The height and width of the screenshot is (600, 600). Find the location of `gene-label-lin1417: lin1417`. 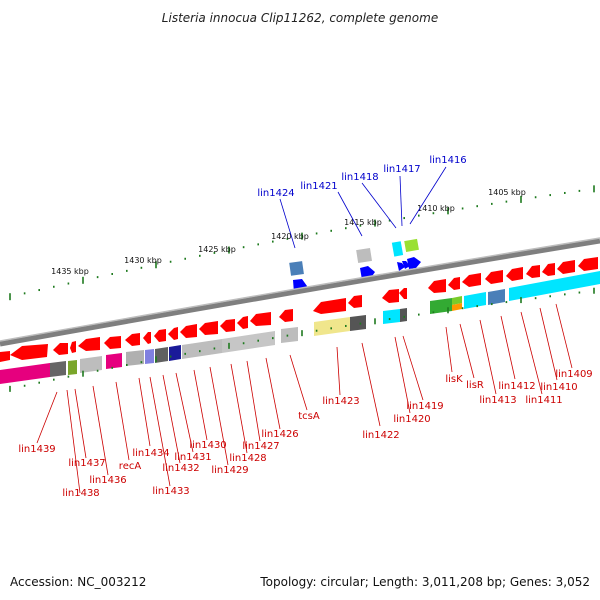

gene-label-lin1417: lin1417 is located at coordinates (401, 169).